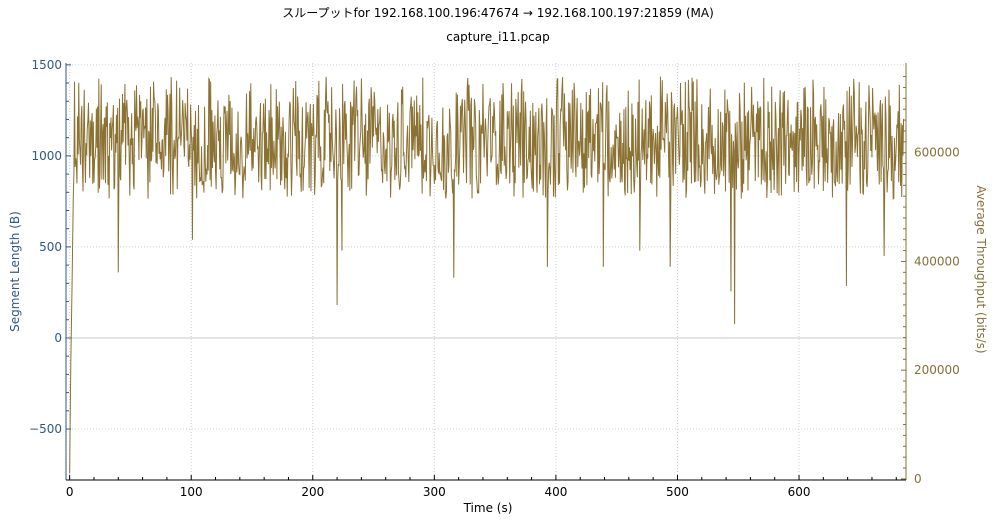 This screenshot has width=996, height=522. Describe the element at coordinates (191, 492) in the screenshot. I see `x-tick-label: 100` at that location.